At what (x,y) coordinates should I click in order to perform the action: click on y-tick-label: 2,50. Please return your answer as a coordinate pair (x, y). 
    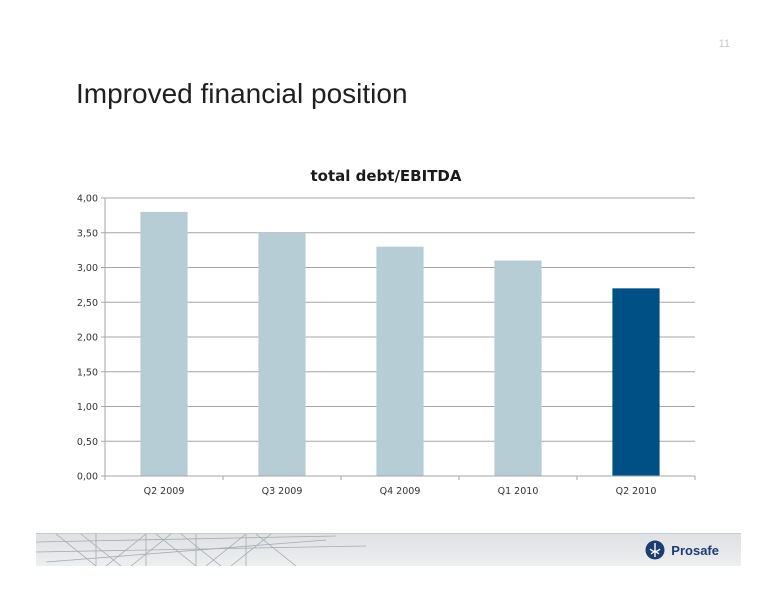
    Looking at the image, I should click on (87, 303).